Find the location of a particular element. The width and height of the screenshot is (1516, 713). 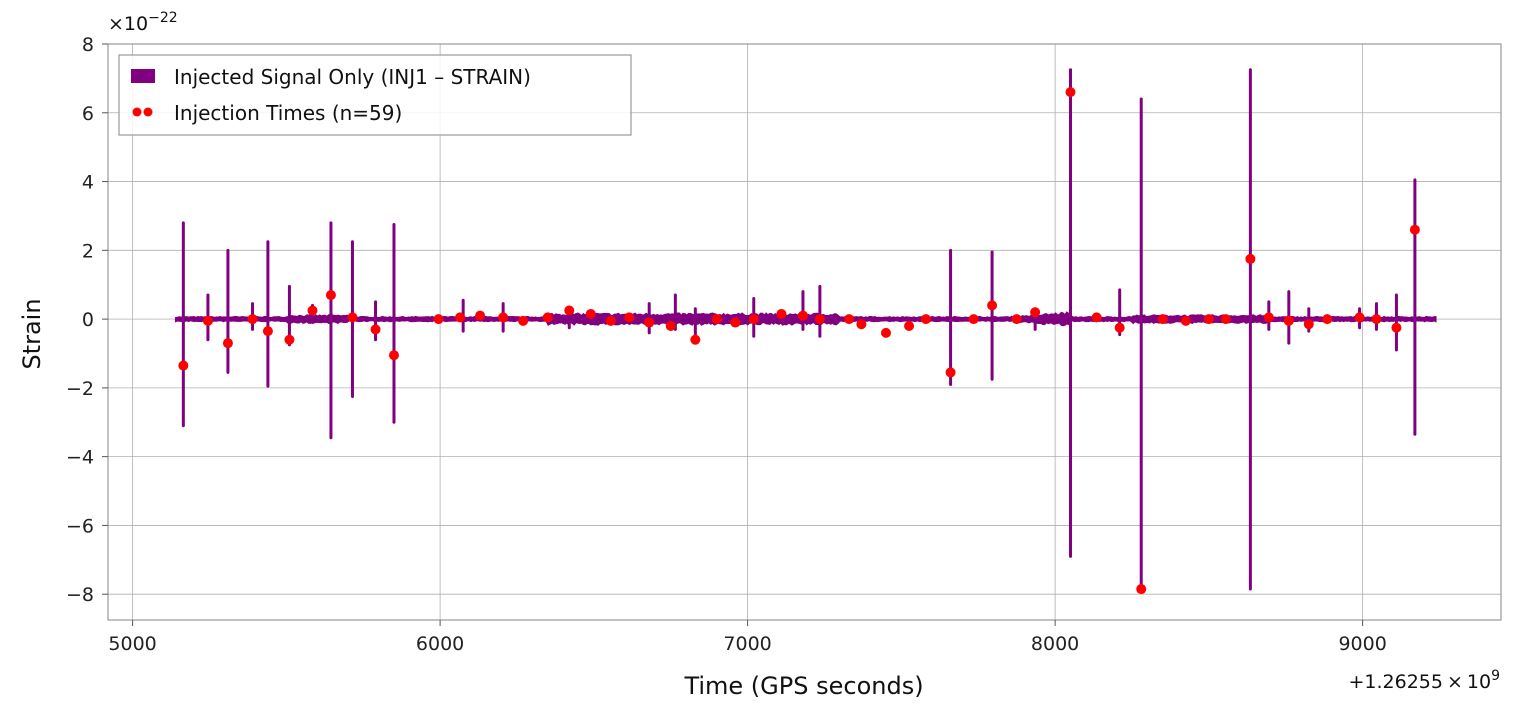

y-tick-label: 4 is located at coordinates (88, 183).